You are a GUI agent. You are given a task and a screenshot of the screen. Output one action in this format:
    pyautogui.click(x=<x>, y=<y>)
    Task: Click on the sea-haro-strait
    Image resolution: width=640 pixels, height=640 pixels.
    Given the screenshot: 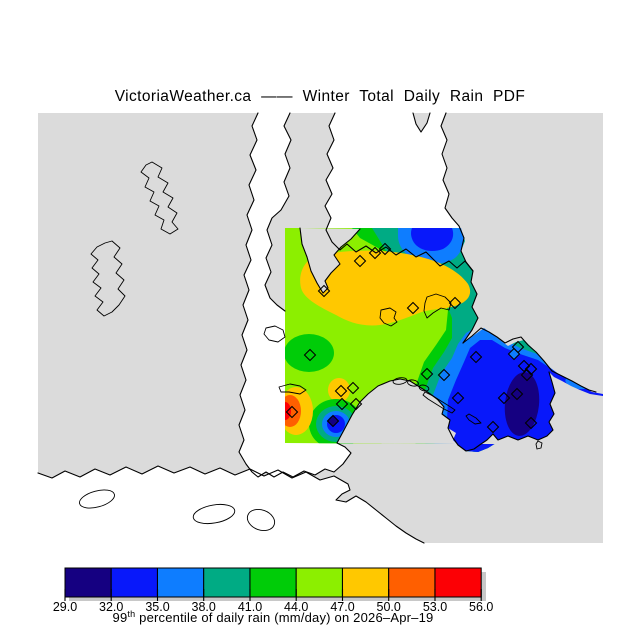 What is the action you would take?
    pyautogui.click(x=532, y=311)
    